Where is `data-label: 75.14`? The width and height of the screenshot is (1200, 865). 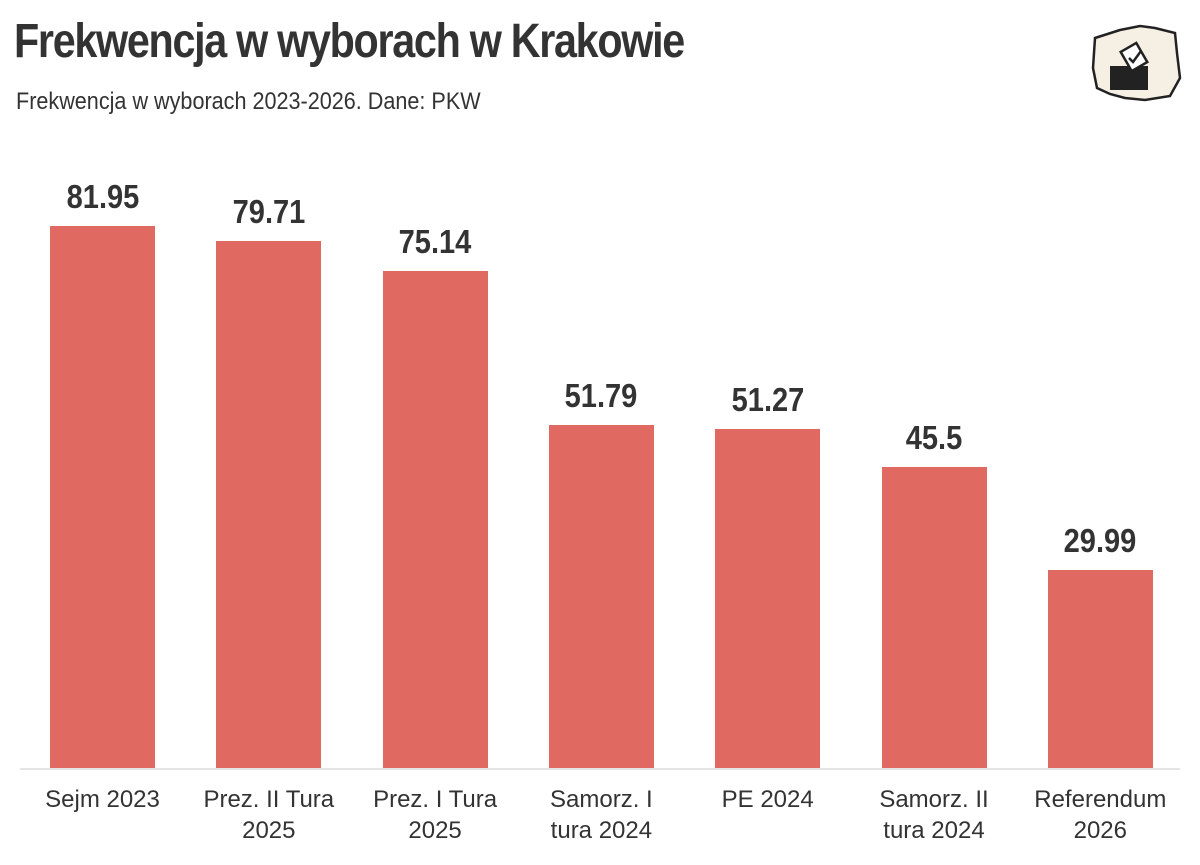
data-label: 75.14 is located at coordinates (435, 242).